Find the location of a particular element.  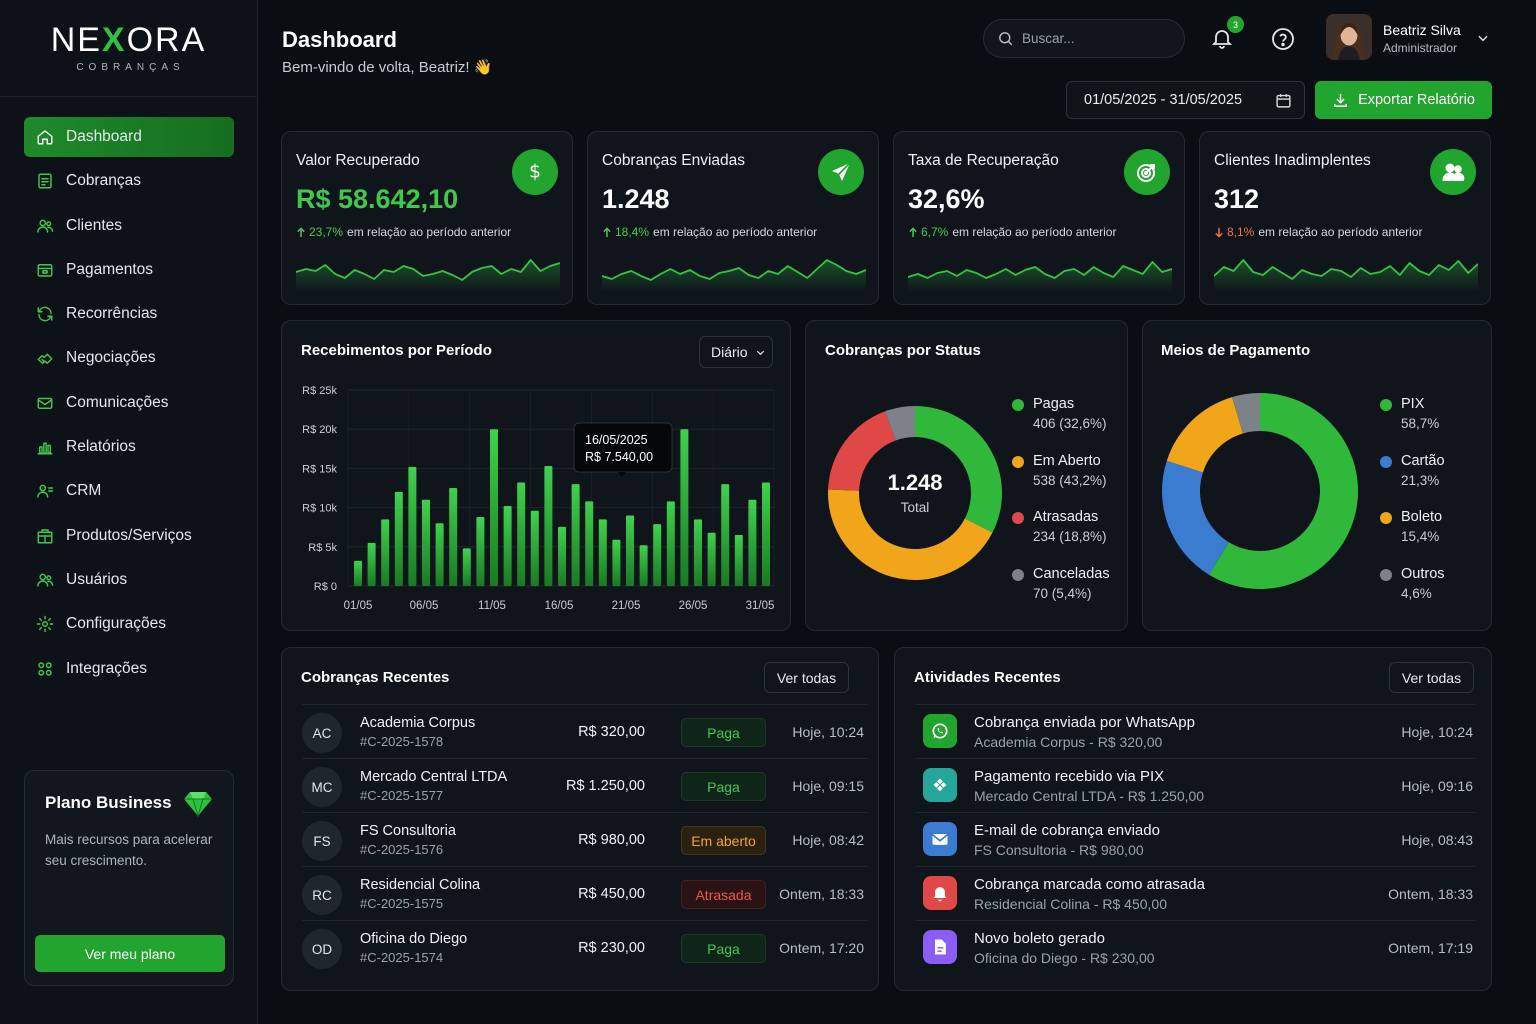

charge-amount: R$ 450,00 is located at coordinates (611, 894).